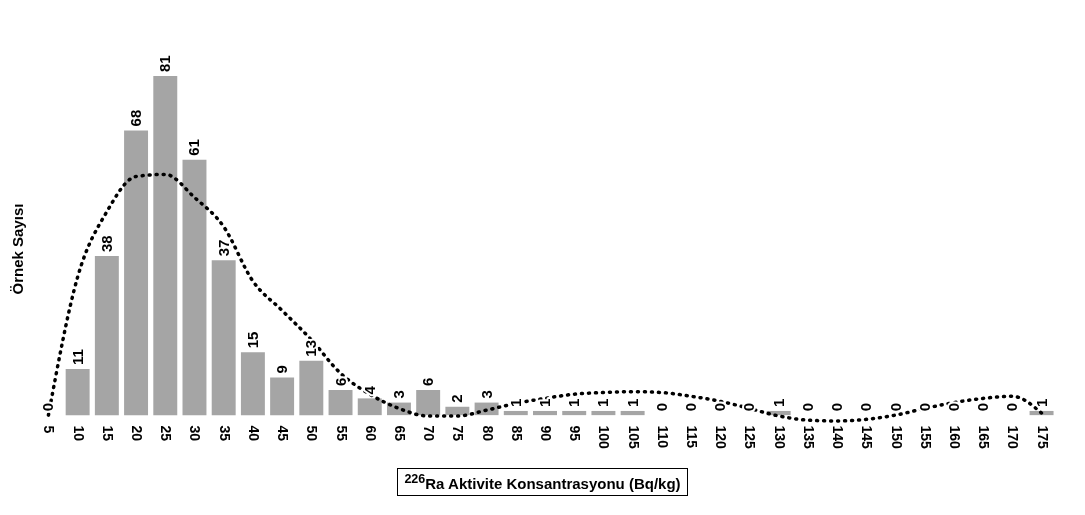 The width and height of the screenshot is (1085, 515). I want to click on data-label: 61, so click(194, 147).